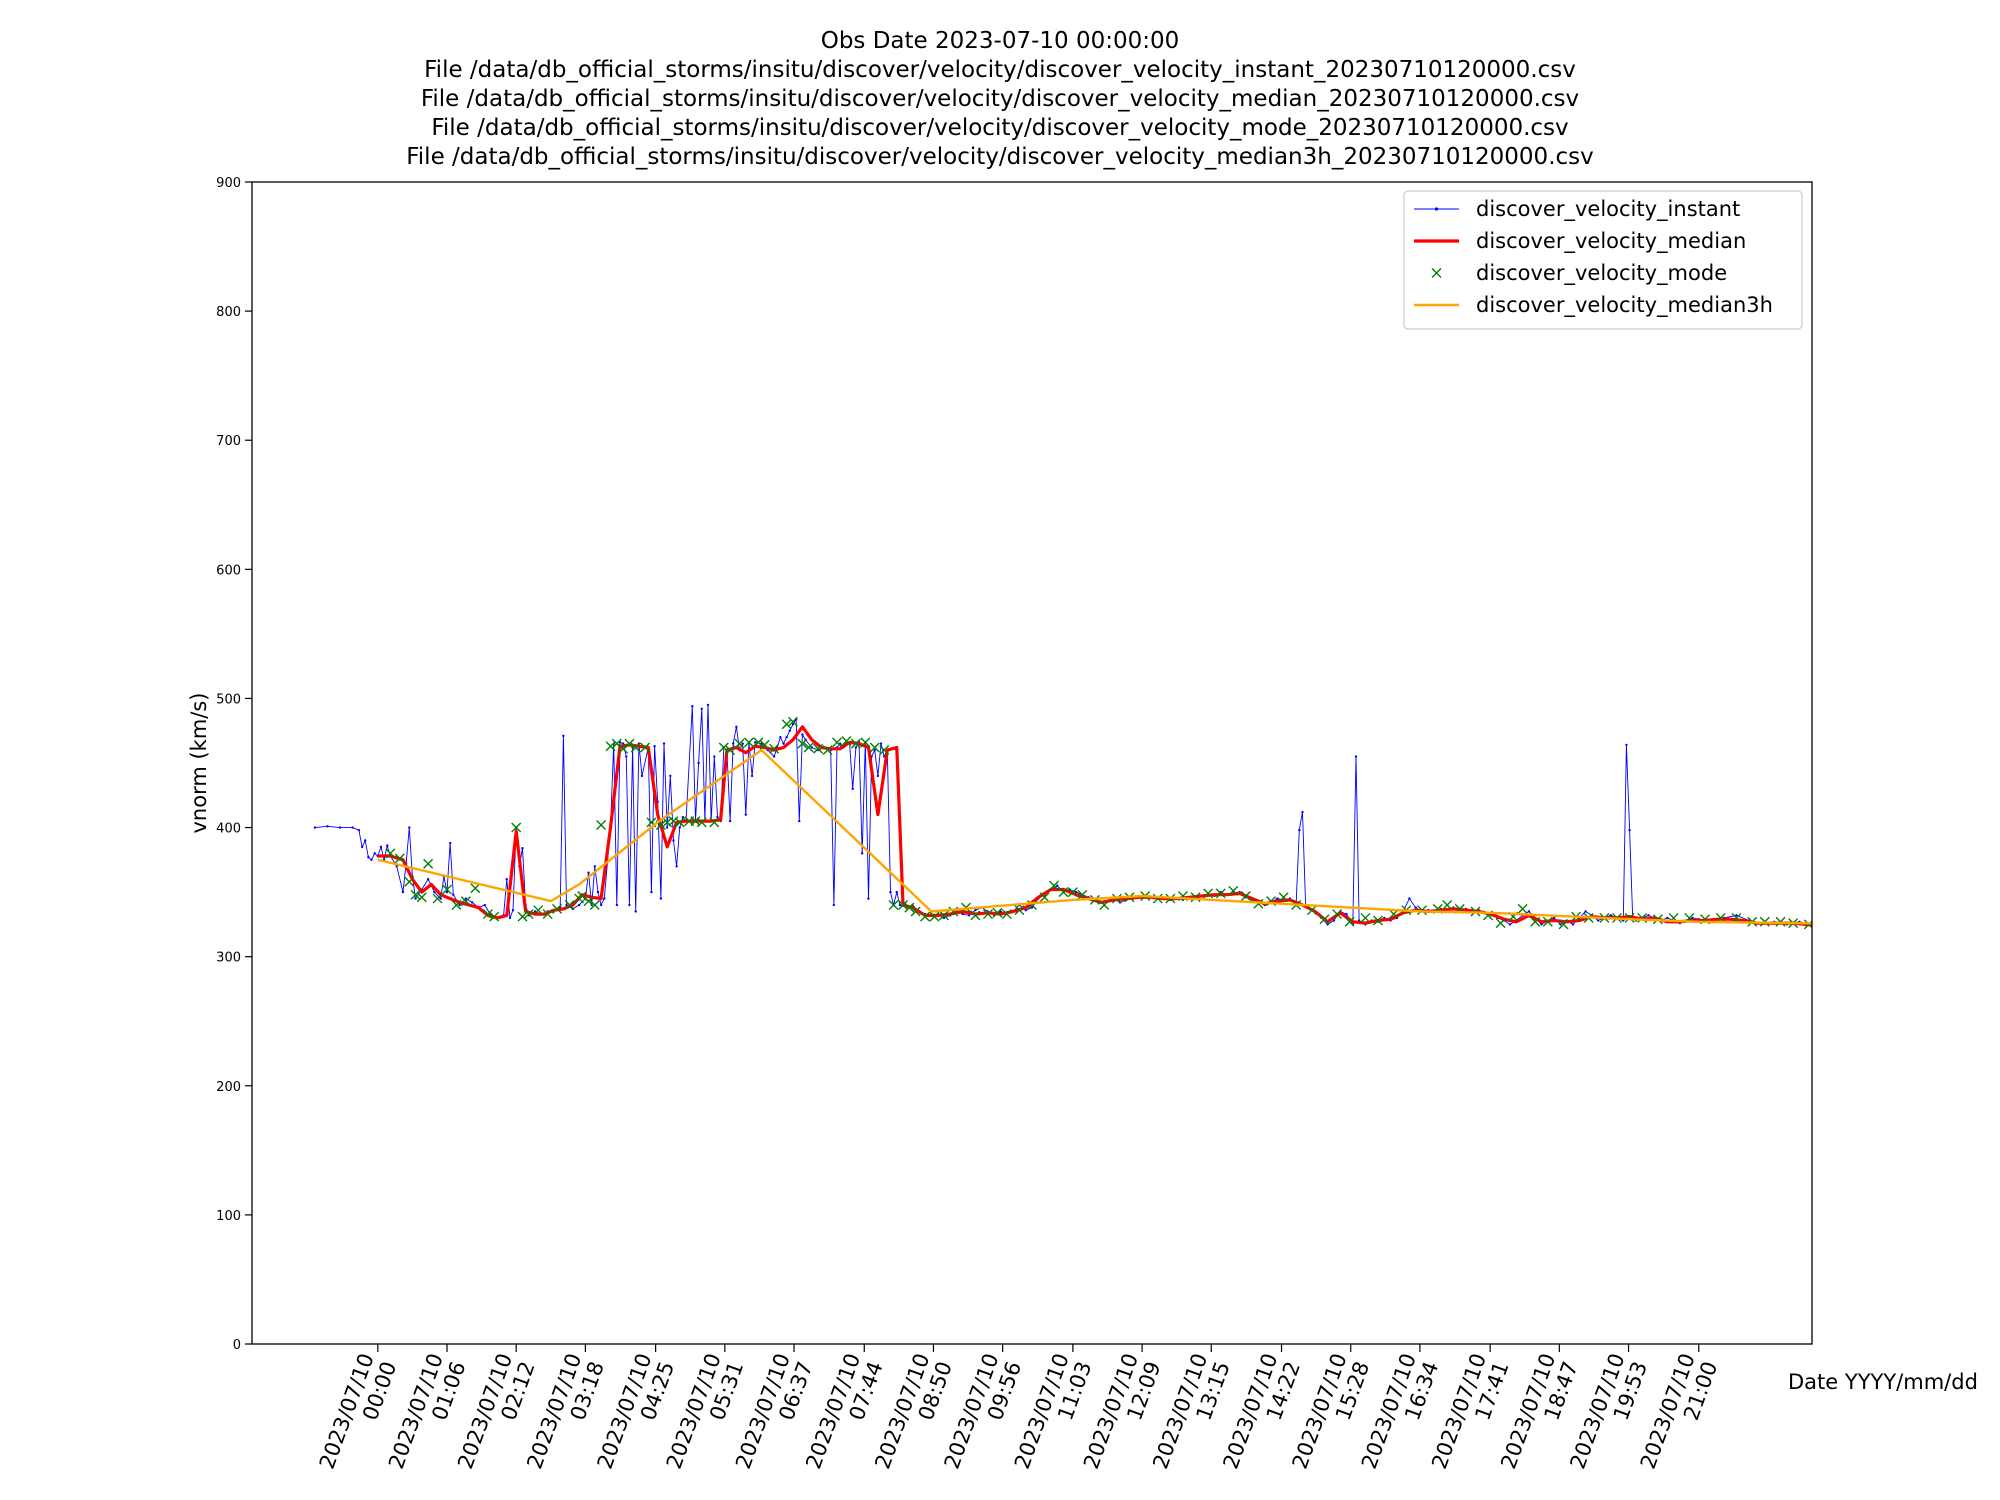 Image resolution: width=2000 pixels, height=1500 pixels. What do you see at coordinates (1601, 273) in the screenshot?
I see `legend-label: discover_velocity_mode` at bounding box center [1601, 273].